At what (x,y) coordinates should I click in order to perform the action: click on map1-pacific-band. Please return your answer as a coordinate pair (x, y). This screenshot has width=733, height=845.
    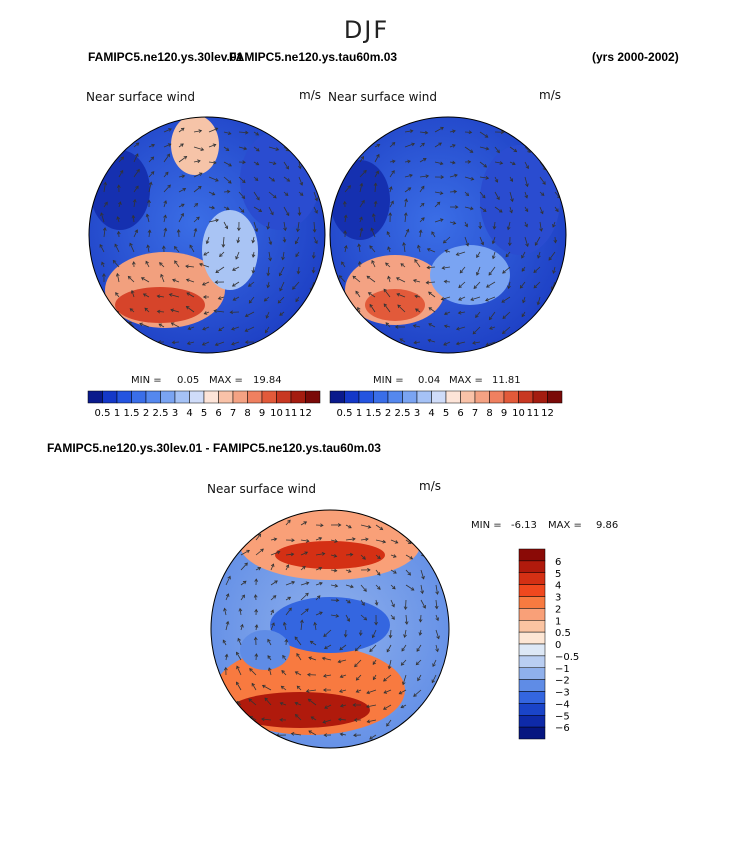
    Looking at the image, I should click on (195, 146).